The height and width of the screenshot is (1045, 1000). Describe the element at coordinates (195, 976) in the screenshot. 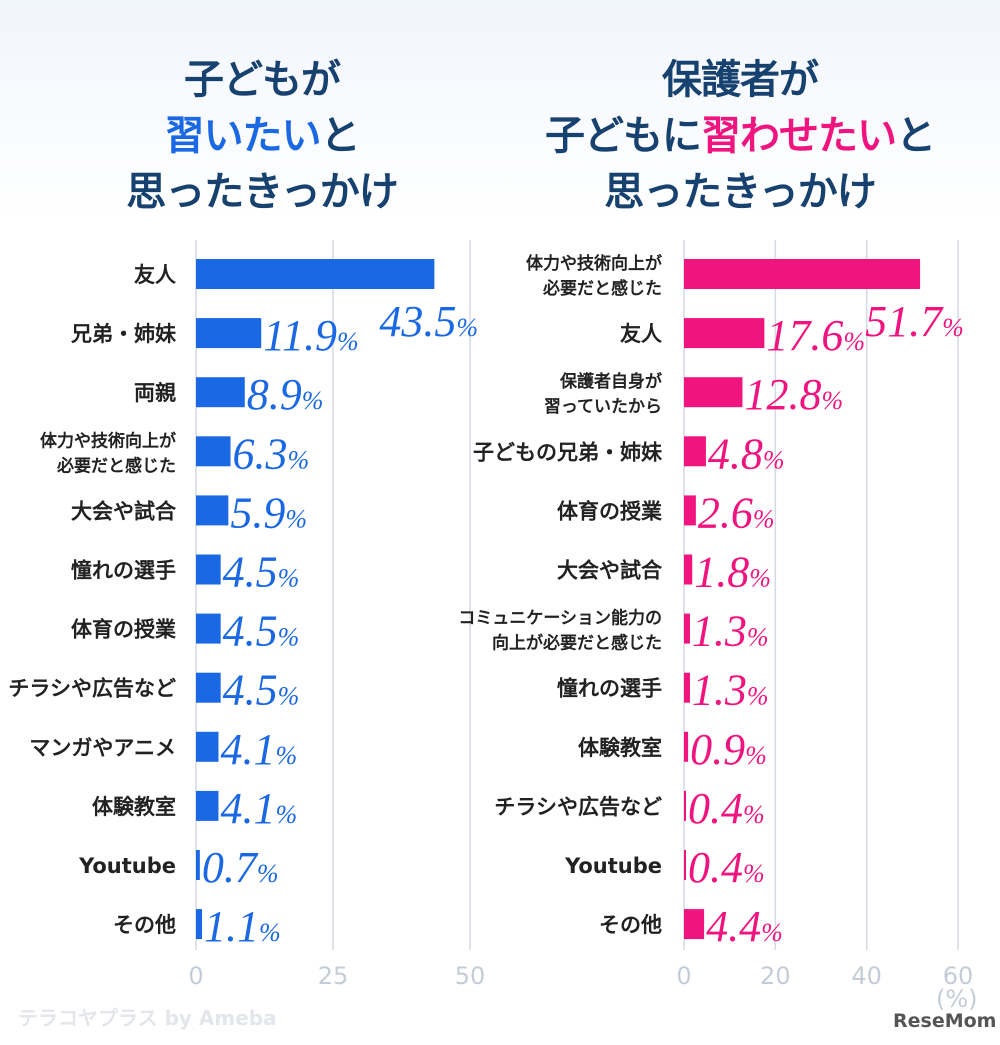

I see `left-tick-label: 0` at that location.